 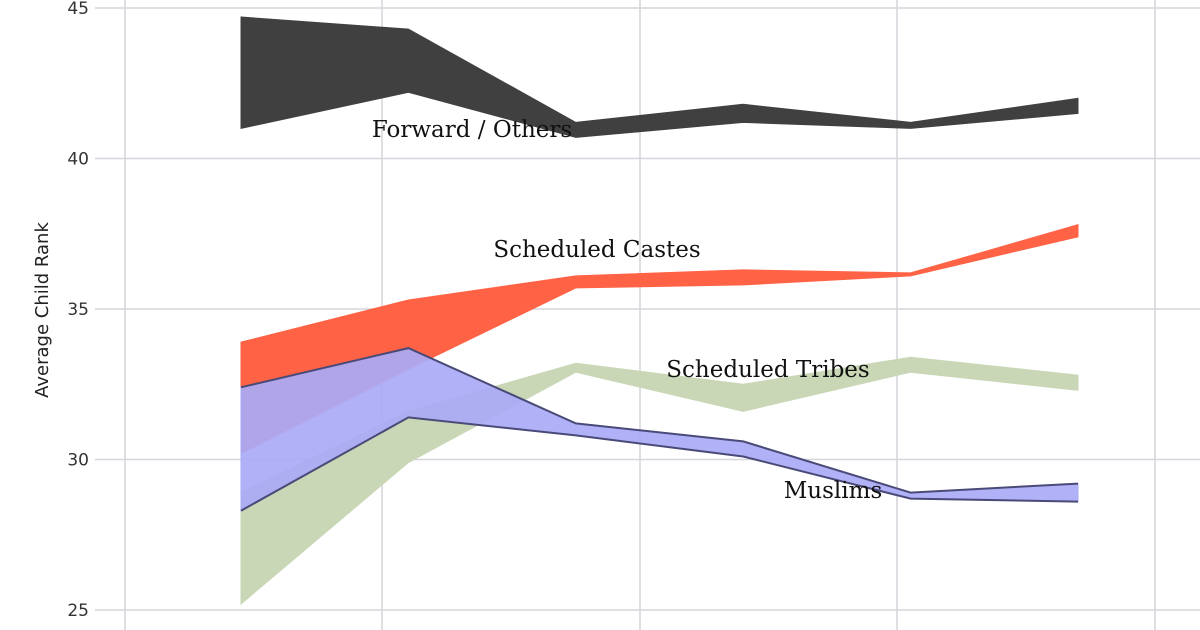 I want to click on ribbon-lower-line-muslims, so click(x=659, y=464).